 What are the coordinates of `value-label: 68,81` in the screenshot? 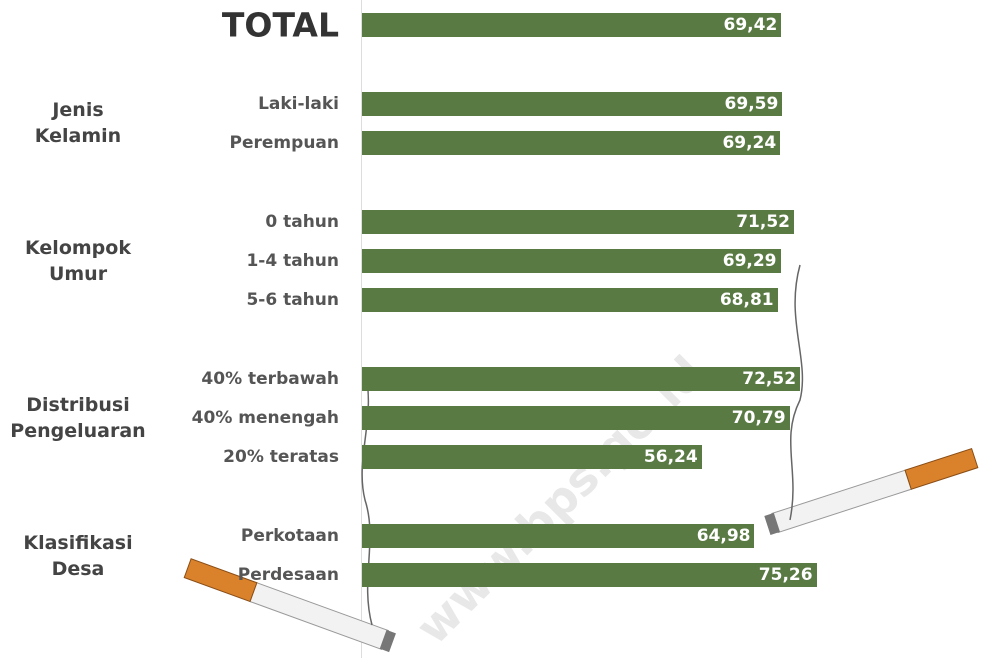 It's located at (746, 300).